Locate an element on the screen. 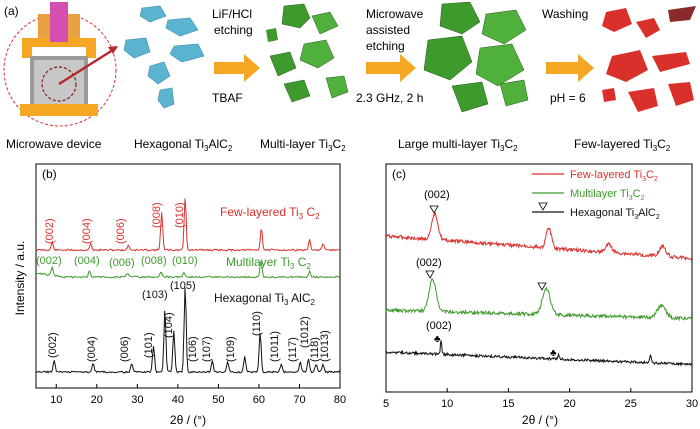 This screenshot has height=429, width=700. panel-b-hex-label: Hexagonal Ti3 AlC2 is located at coordinates (265, 299).